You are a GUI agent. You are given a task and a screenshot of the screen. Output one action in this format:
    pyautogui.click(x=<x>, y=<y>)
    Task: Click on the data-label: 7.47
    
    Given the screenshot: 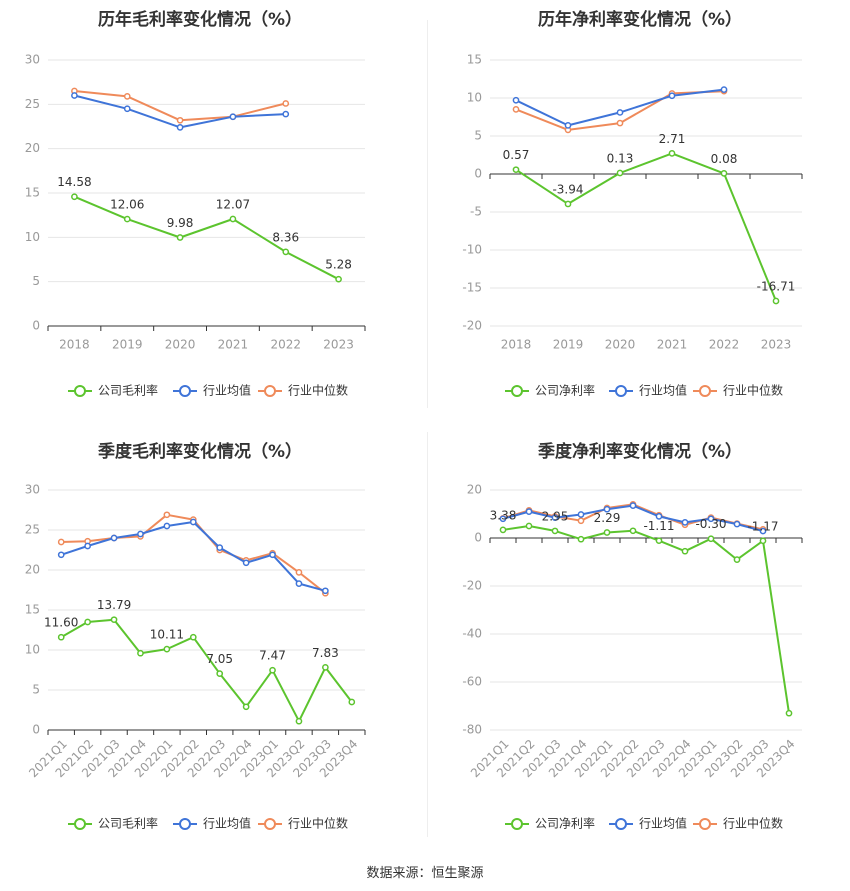 What is the action you would take?
    pyautogui.click(x=272, y=656)
    